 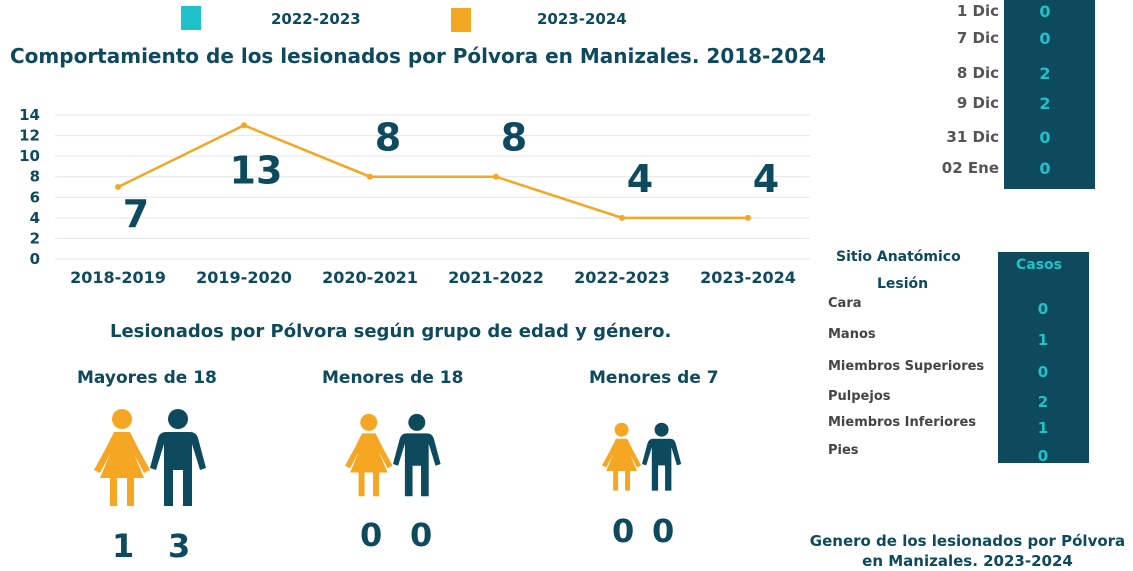 I want to click on anatomic-header-label-1: Sitio Anatómico, so click(x=898, y=257).